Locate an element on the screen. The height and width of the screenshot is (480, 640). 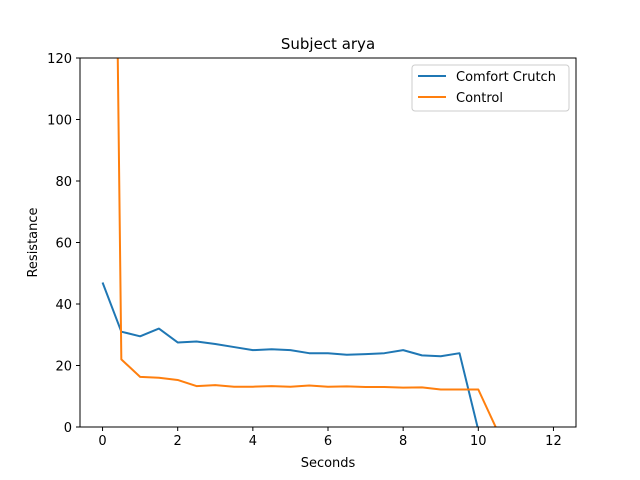
x-tick-label-4: 4 is located at coordinates (253, 441).